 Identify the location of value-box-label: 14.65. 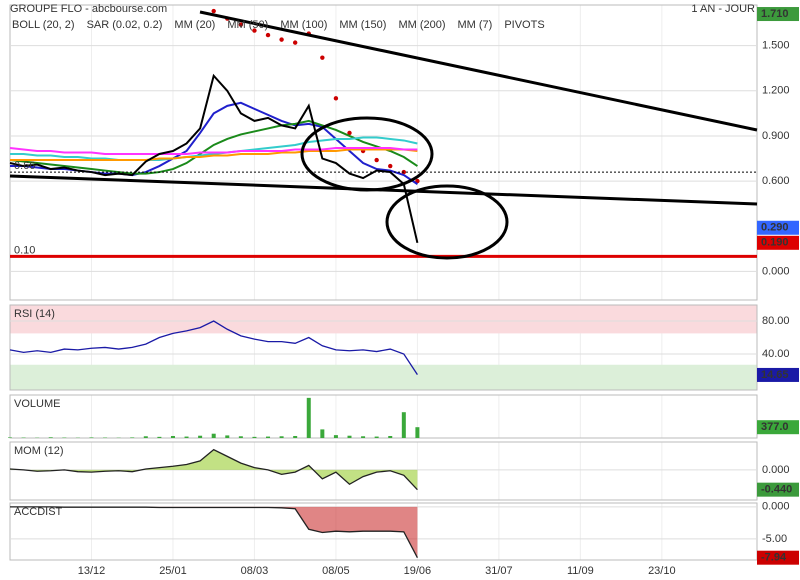
(775, 375).